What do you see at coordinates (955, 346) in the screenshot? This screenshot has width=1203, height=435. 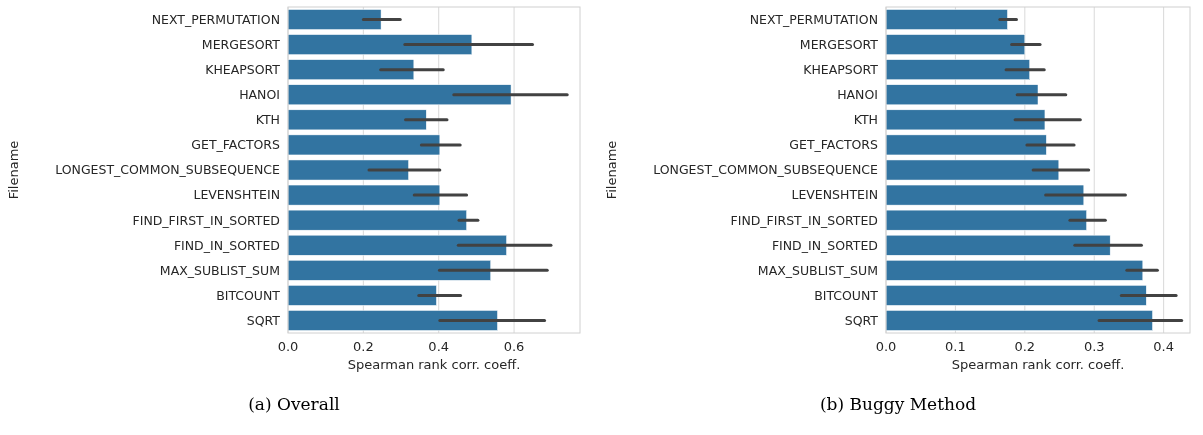 I see `x-tick-label: 0.1` at bounding box center [955, 346].